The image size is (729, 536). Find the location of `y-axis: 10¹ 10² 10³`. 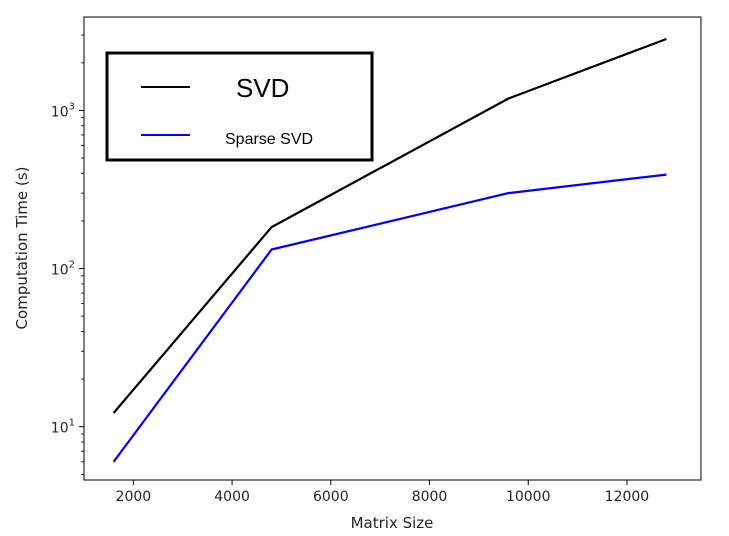

y-axis: 10¹ 10² 10³ is located at coordinates (67, 254).